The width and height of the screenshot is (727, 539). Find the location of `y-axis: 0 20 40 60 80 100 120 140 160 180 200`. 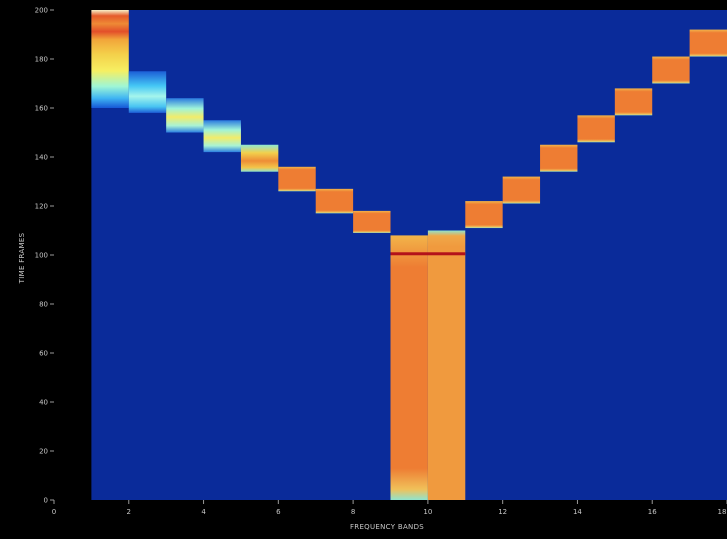

y-axis: 0 20 40 60 80 100 120 140 160 180 200 is located at coordinates (44, 256).